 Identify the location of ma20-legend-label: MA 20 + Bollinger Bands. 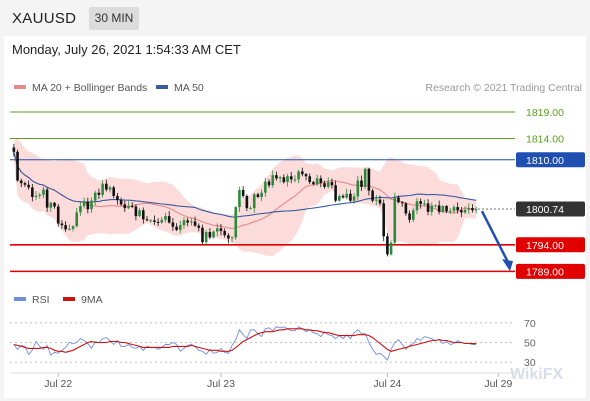
(89, 88).